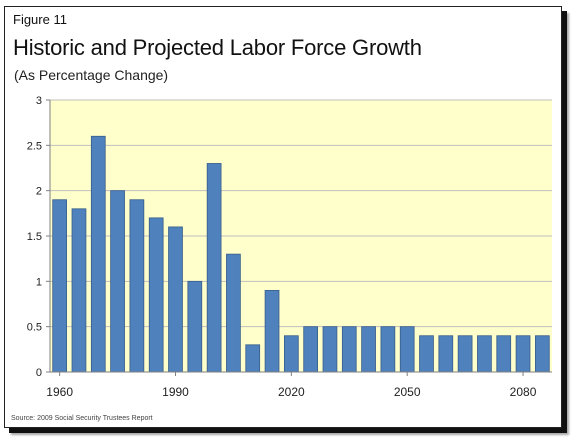 The width and height of the screenshot is (572, 439). I want to click on y-tick-label: 0.5, so click(34, 328).